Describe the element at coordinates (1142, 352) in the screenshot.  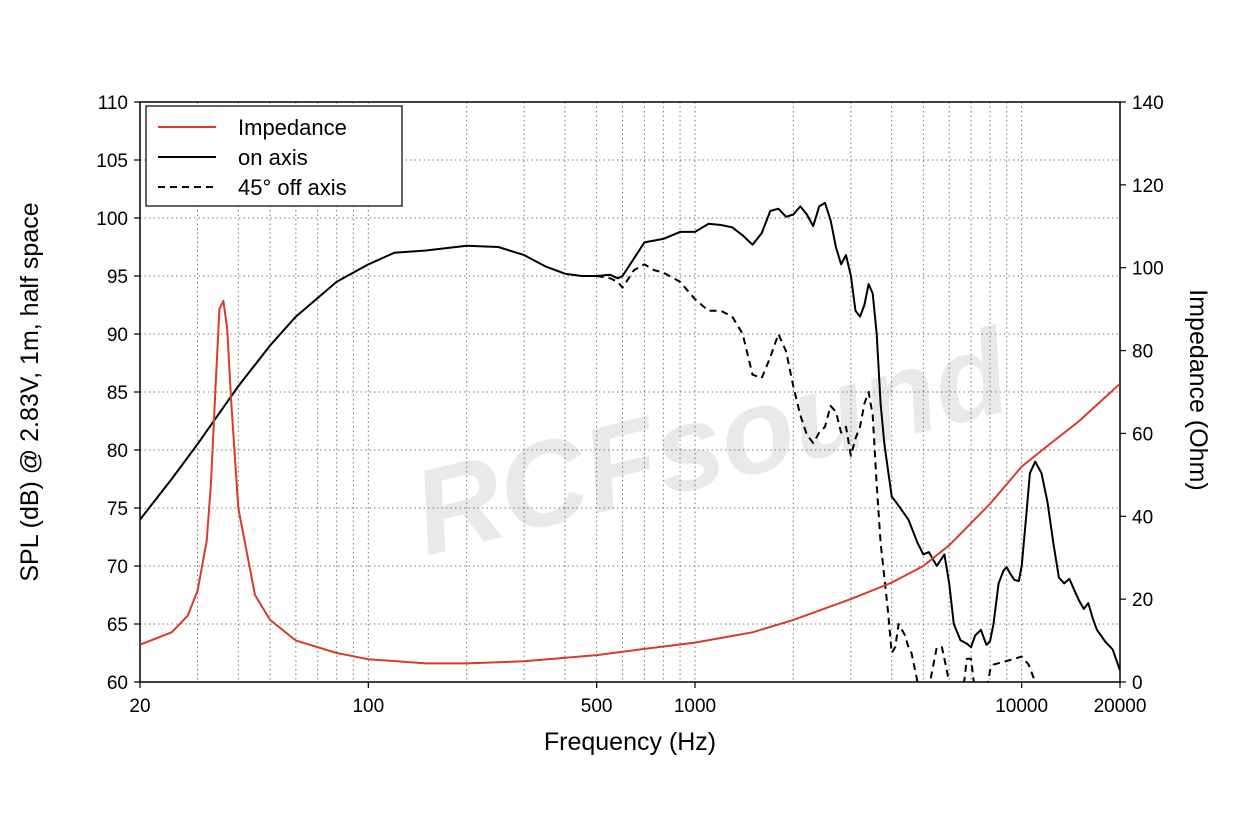
I see `y2-tick-label: 80` at that location.